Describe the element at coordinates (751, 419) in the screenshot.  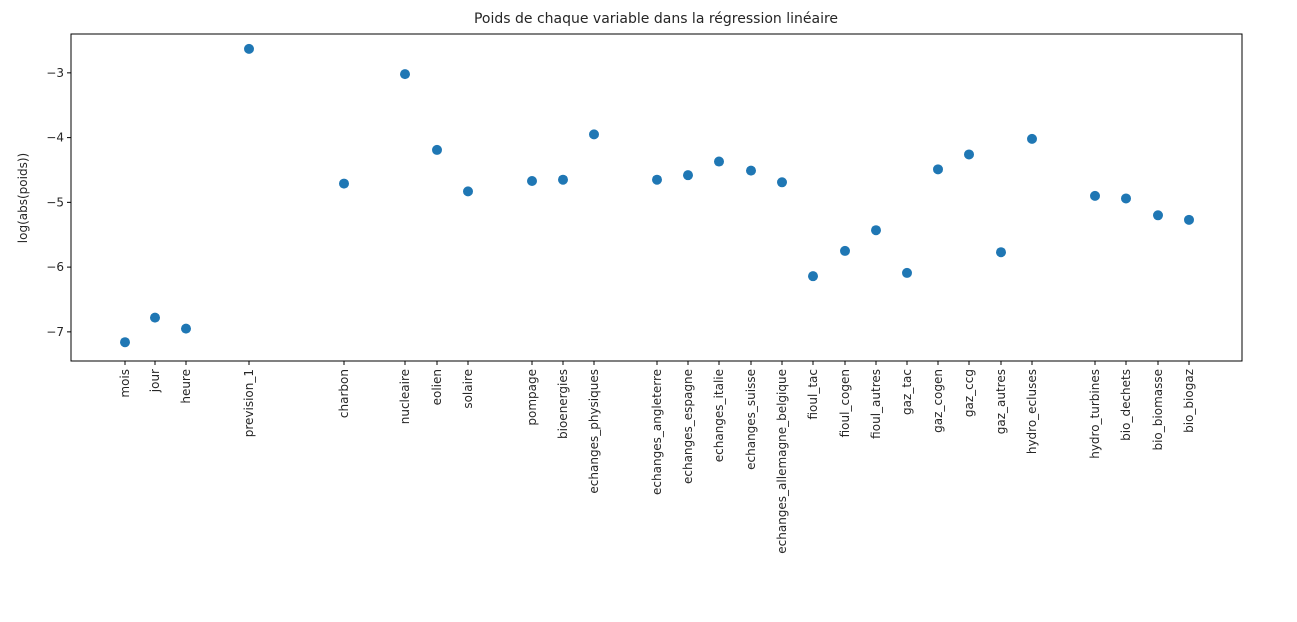
I see `x-tick-label: echanges_suisse` at that location.